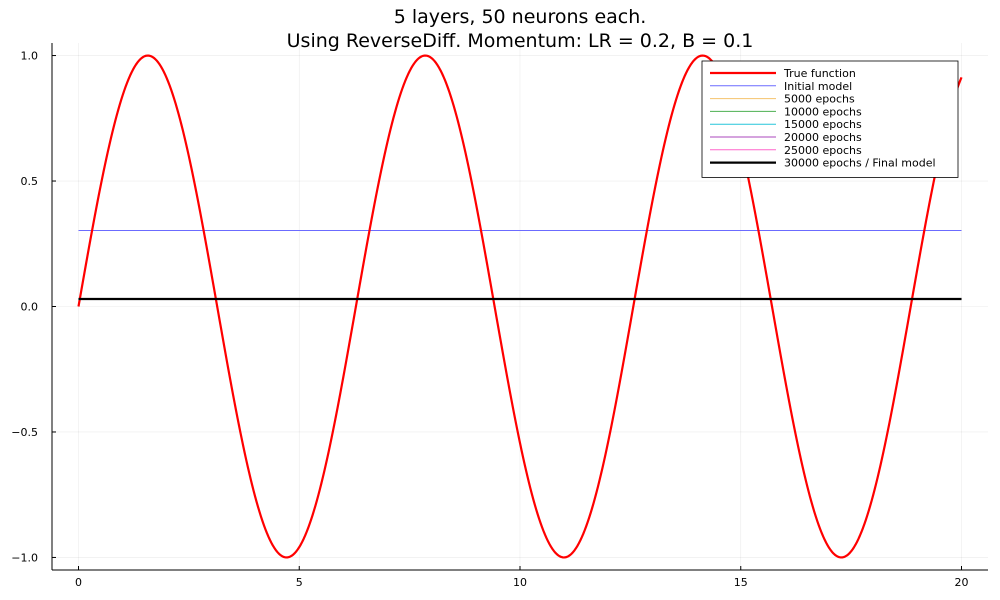 The image size is (1000, 600). Describe the element at coordinates (30, 307) in the screenshot. I see `y-tick-label-2: 0.0` at that location.